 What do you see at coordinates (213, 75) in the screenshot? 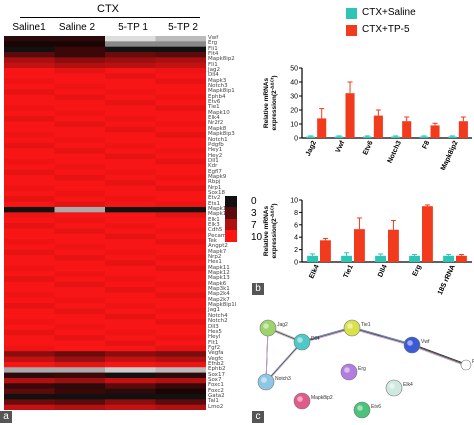
I see `heatmap-gene-label: Dll4` at bounding box center [213, 75].